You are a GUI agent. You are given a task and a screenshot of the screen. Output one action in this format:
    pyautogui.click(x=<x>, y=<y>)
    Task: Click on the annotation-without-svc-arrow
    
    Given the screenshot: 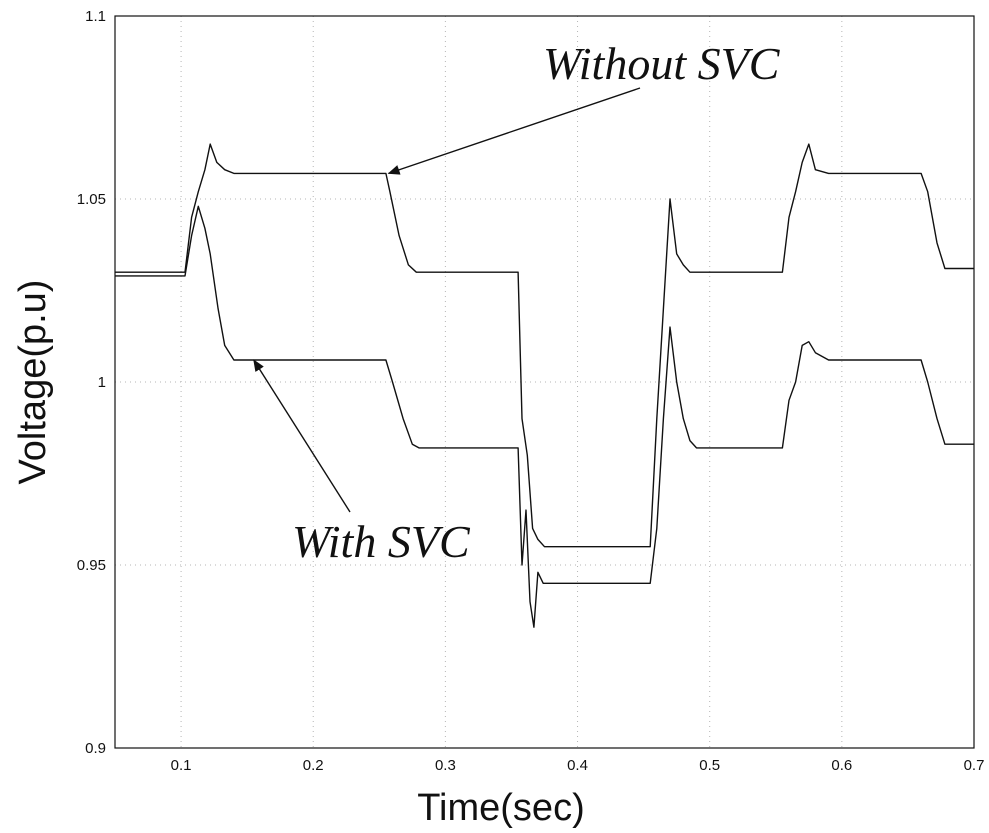 What is the action you would take?
    pyautogui.click(x=514, y=131)
    